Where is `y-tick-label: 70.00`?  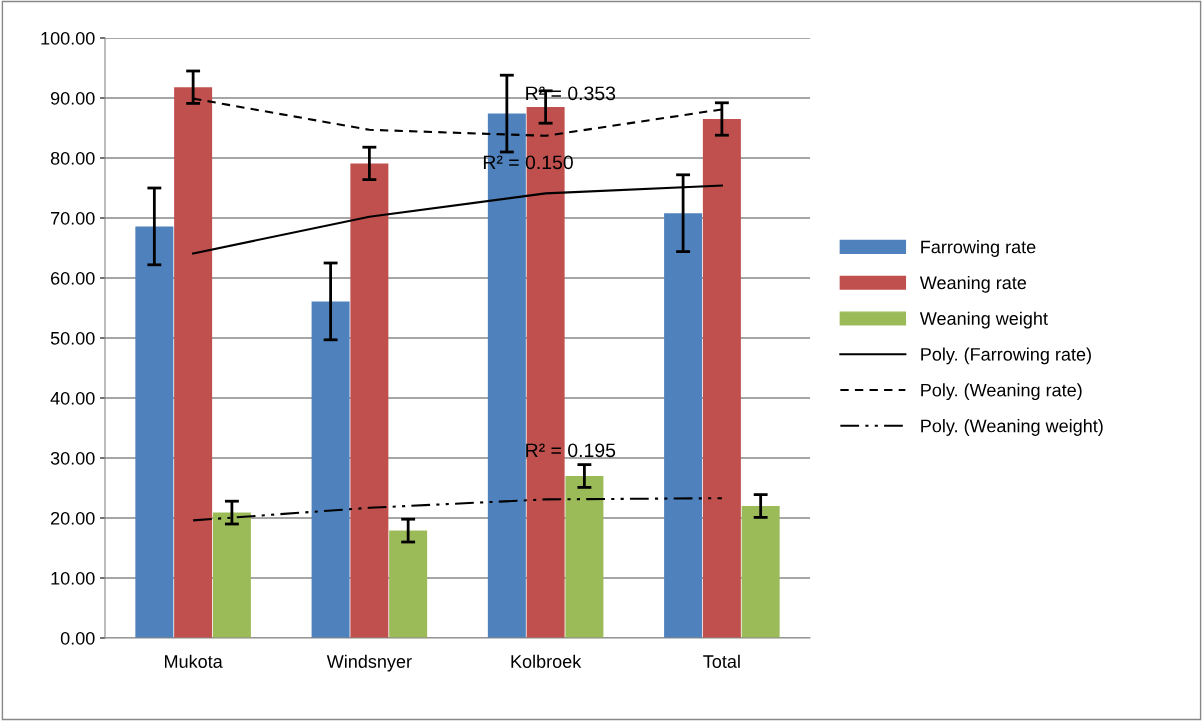 y-tick-label: 70.00 is located at coordinates (73, 218).